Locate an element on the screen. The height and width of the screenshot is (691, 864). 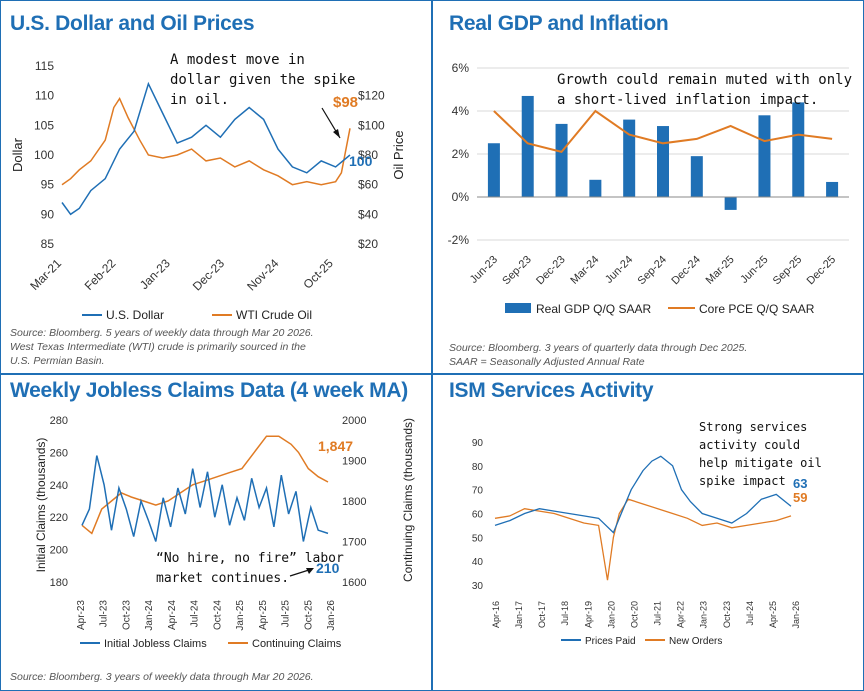
x-tick-label: Feb-22 is located at coordinates (100, 274).